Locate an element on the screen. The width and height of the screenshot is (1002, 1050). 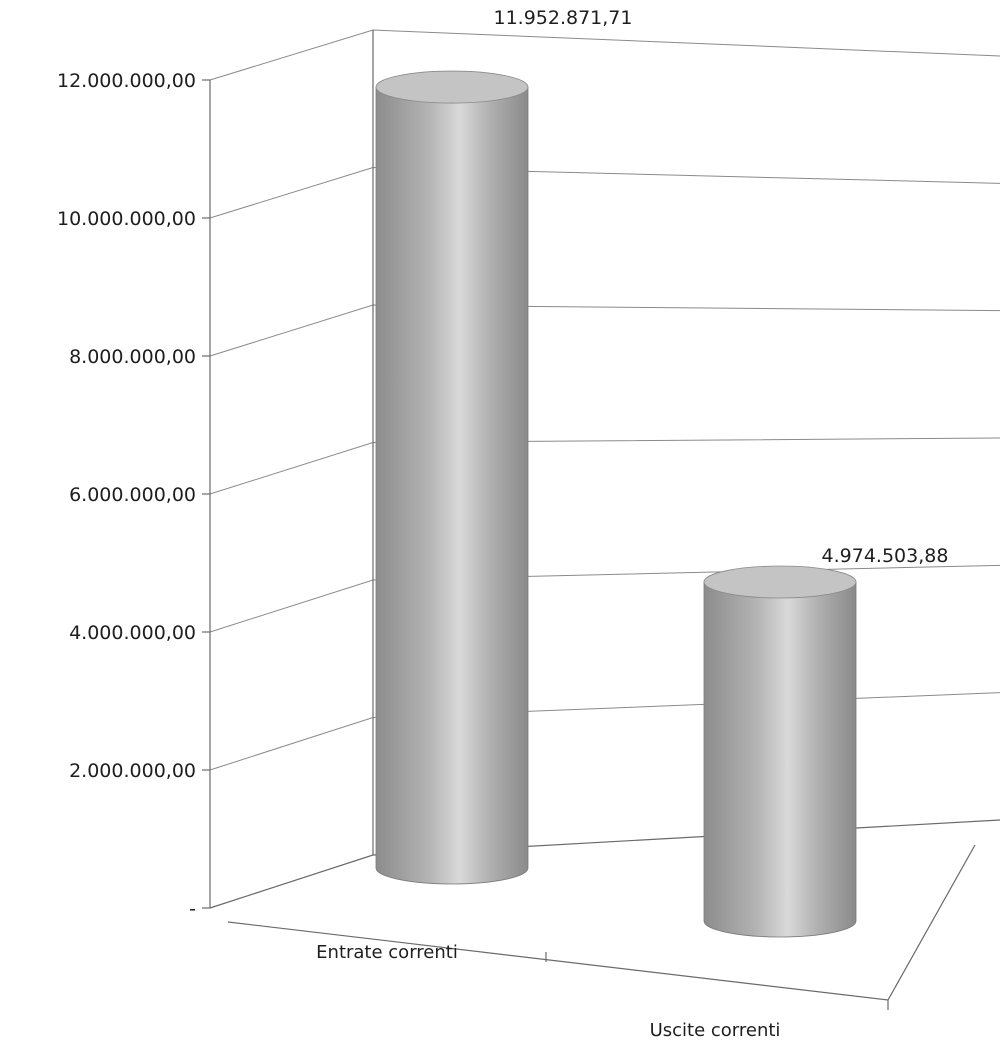
y-tick-label: 8.000.000,00 is located at coordinates (132, 357).